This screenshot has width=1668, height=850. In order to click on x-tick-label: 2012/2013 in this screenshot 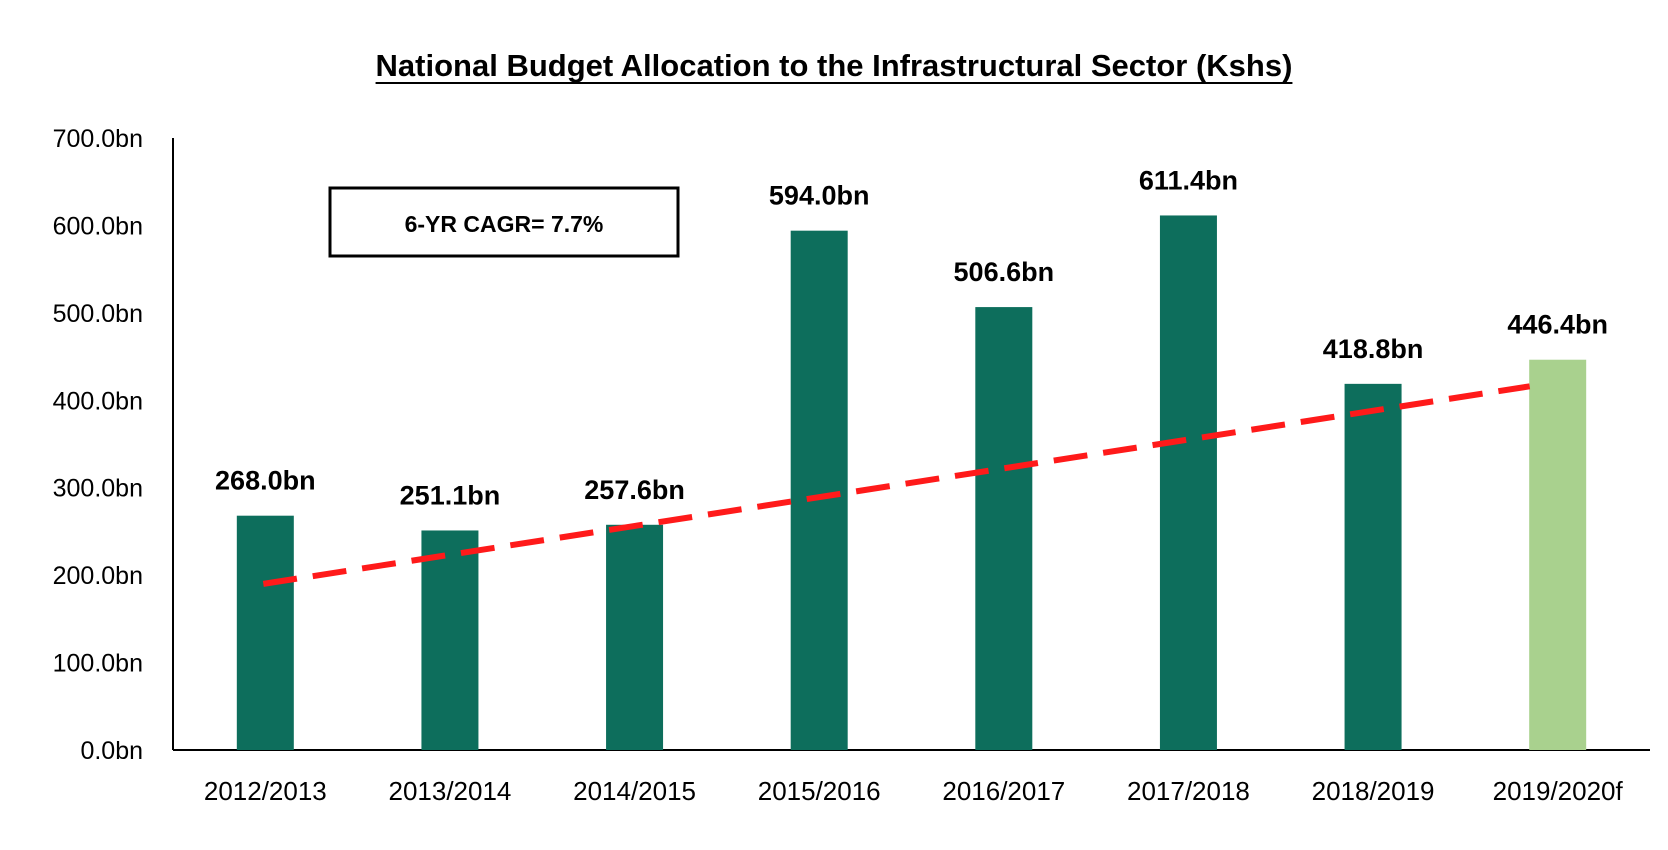, I will do `click(265, 791)`.